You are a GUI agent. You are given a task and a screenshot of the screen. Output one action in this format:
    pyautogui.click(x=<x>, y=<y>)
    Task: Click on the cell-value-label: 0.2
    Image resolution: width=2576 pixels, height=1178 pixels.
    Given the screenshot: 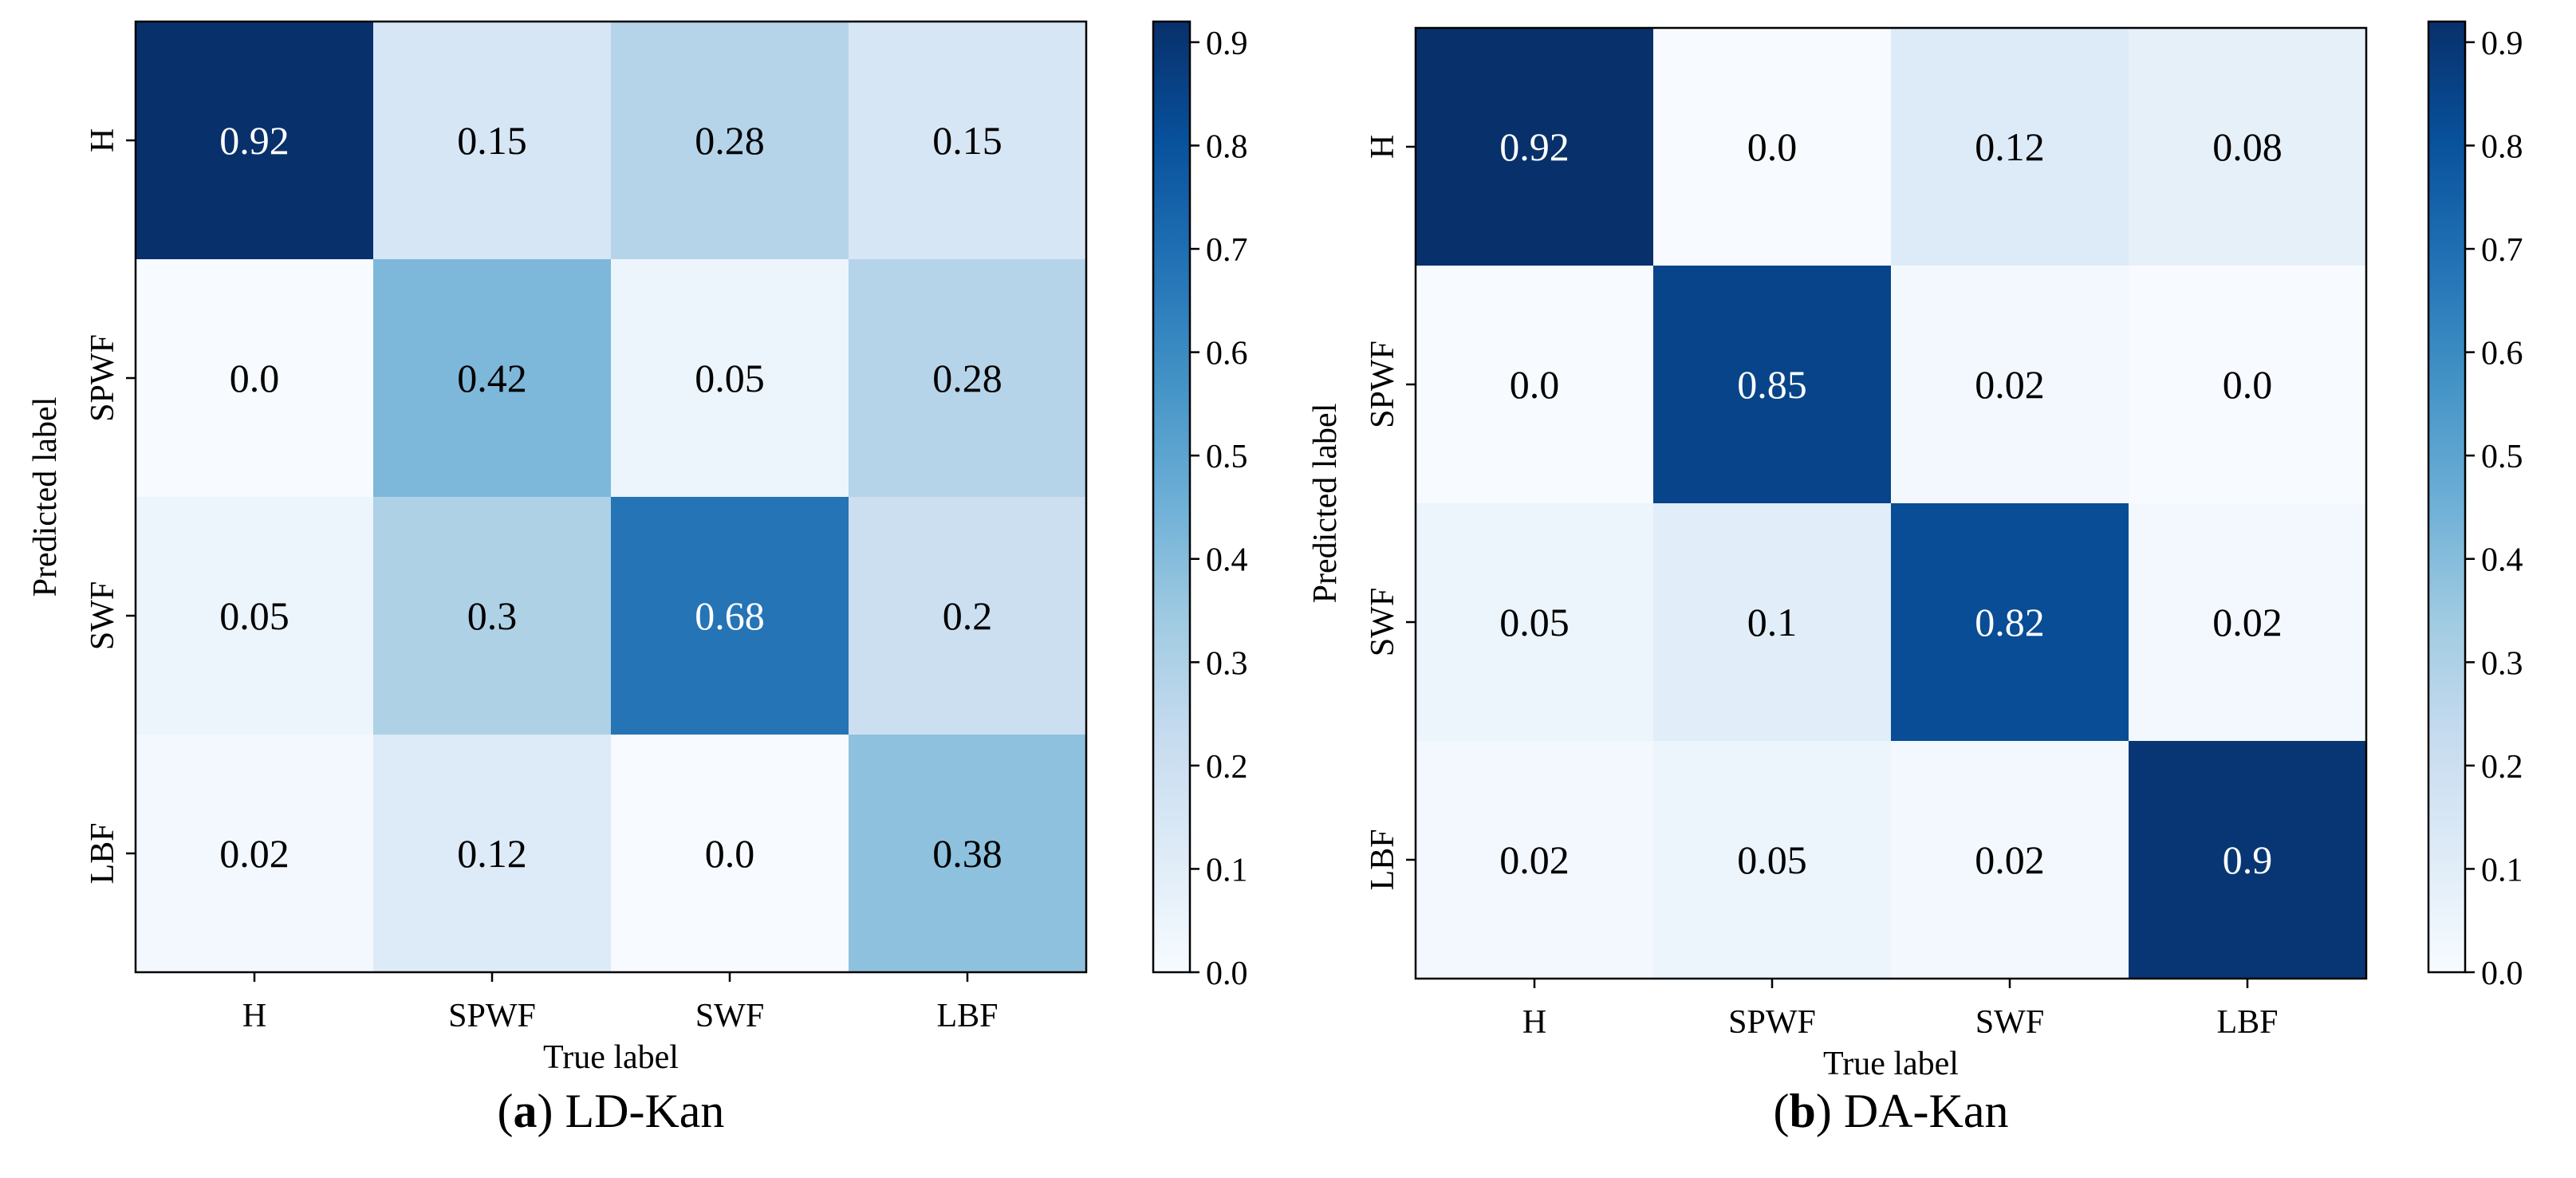 What is the action you would take?
    pyautogui.click(x=968, y=615)
    